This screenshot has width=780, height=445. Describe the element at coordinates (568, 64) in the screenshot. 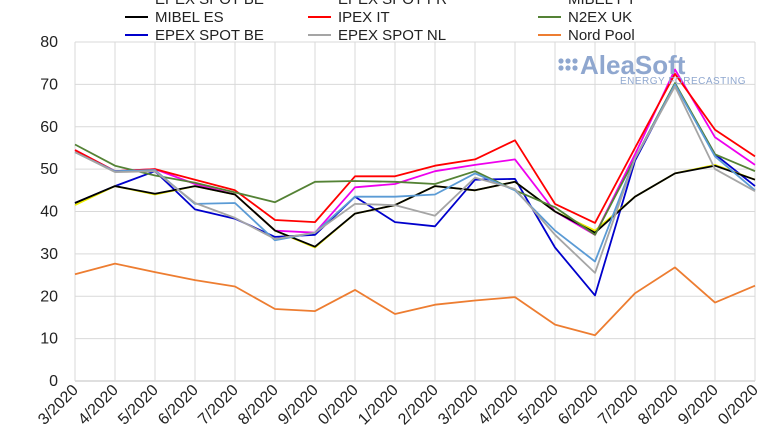

I see `logo-dots-icon` at that location.